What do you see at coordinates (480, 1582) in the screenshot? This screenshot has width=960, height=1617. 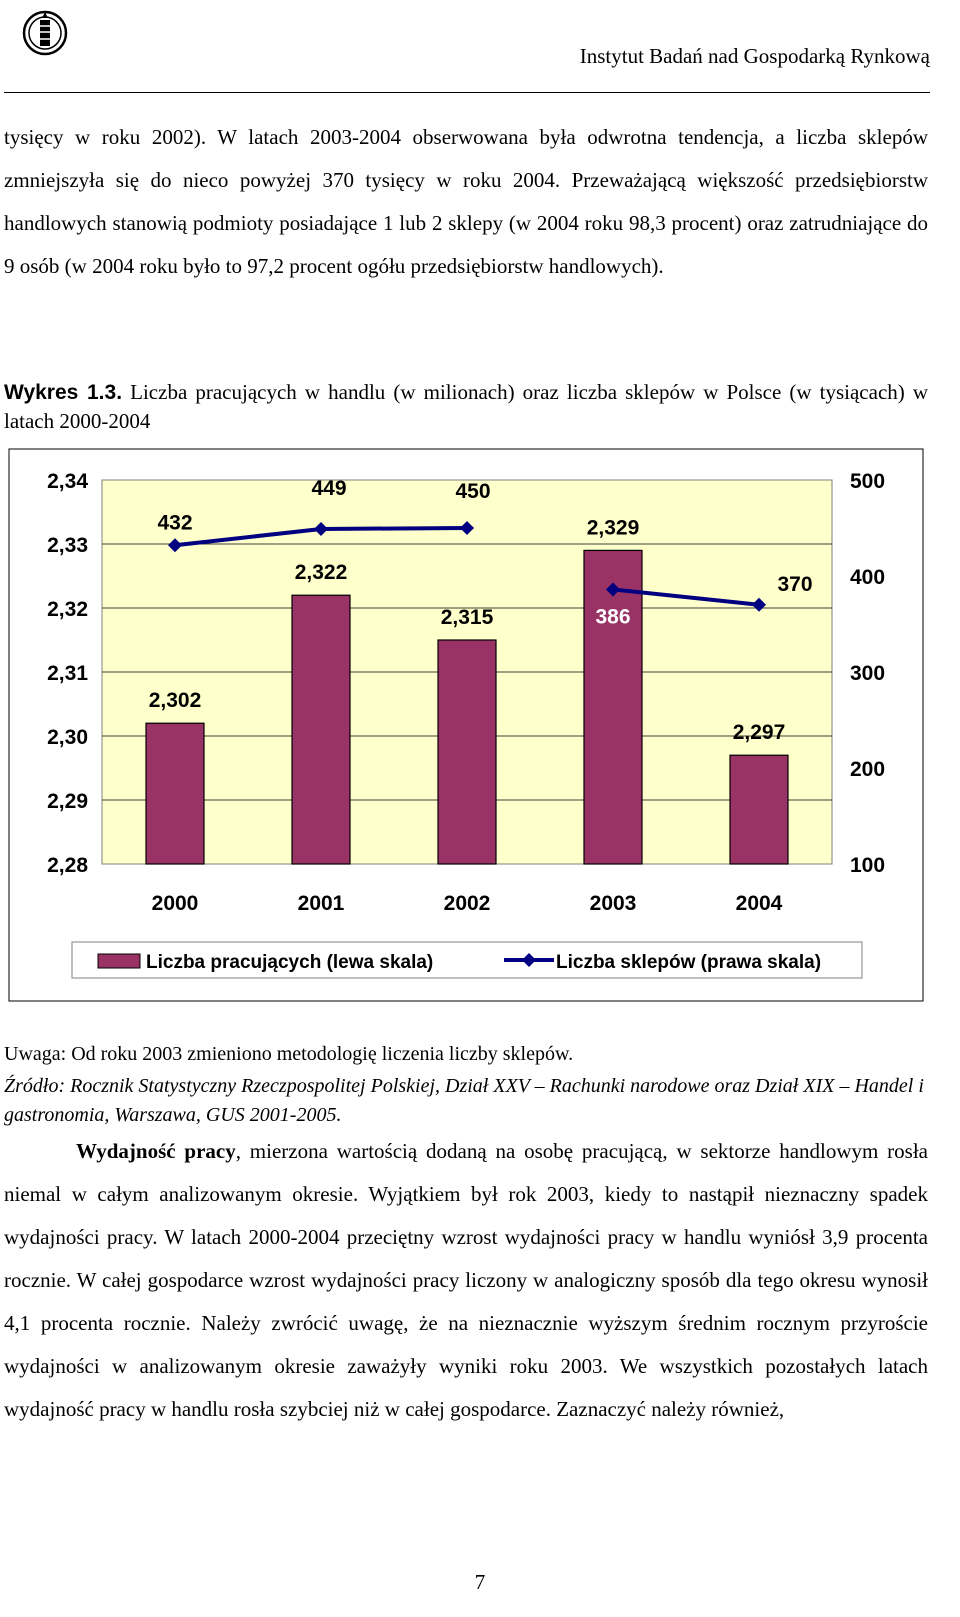 I see `page-number: 7` at bounding box center [480, 1582].